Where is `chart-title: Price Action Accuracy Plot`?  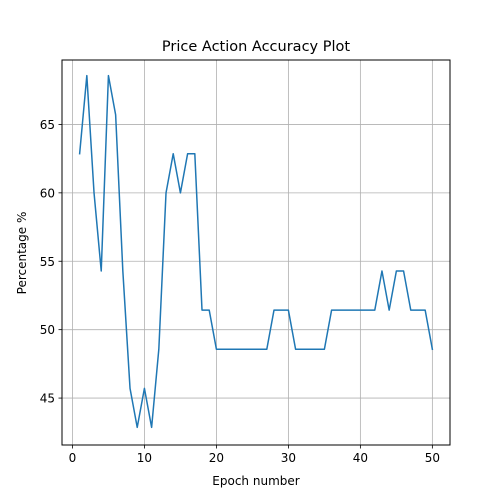
chart-title: Price Action Accuracy Plot is located at coordinates (256, 47).